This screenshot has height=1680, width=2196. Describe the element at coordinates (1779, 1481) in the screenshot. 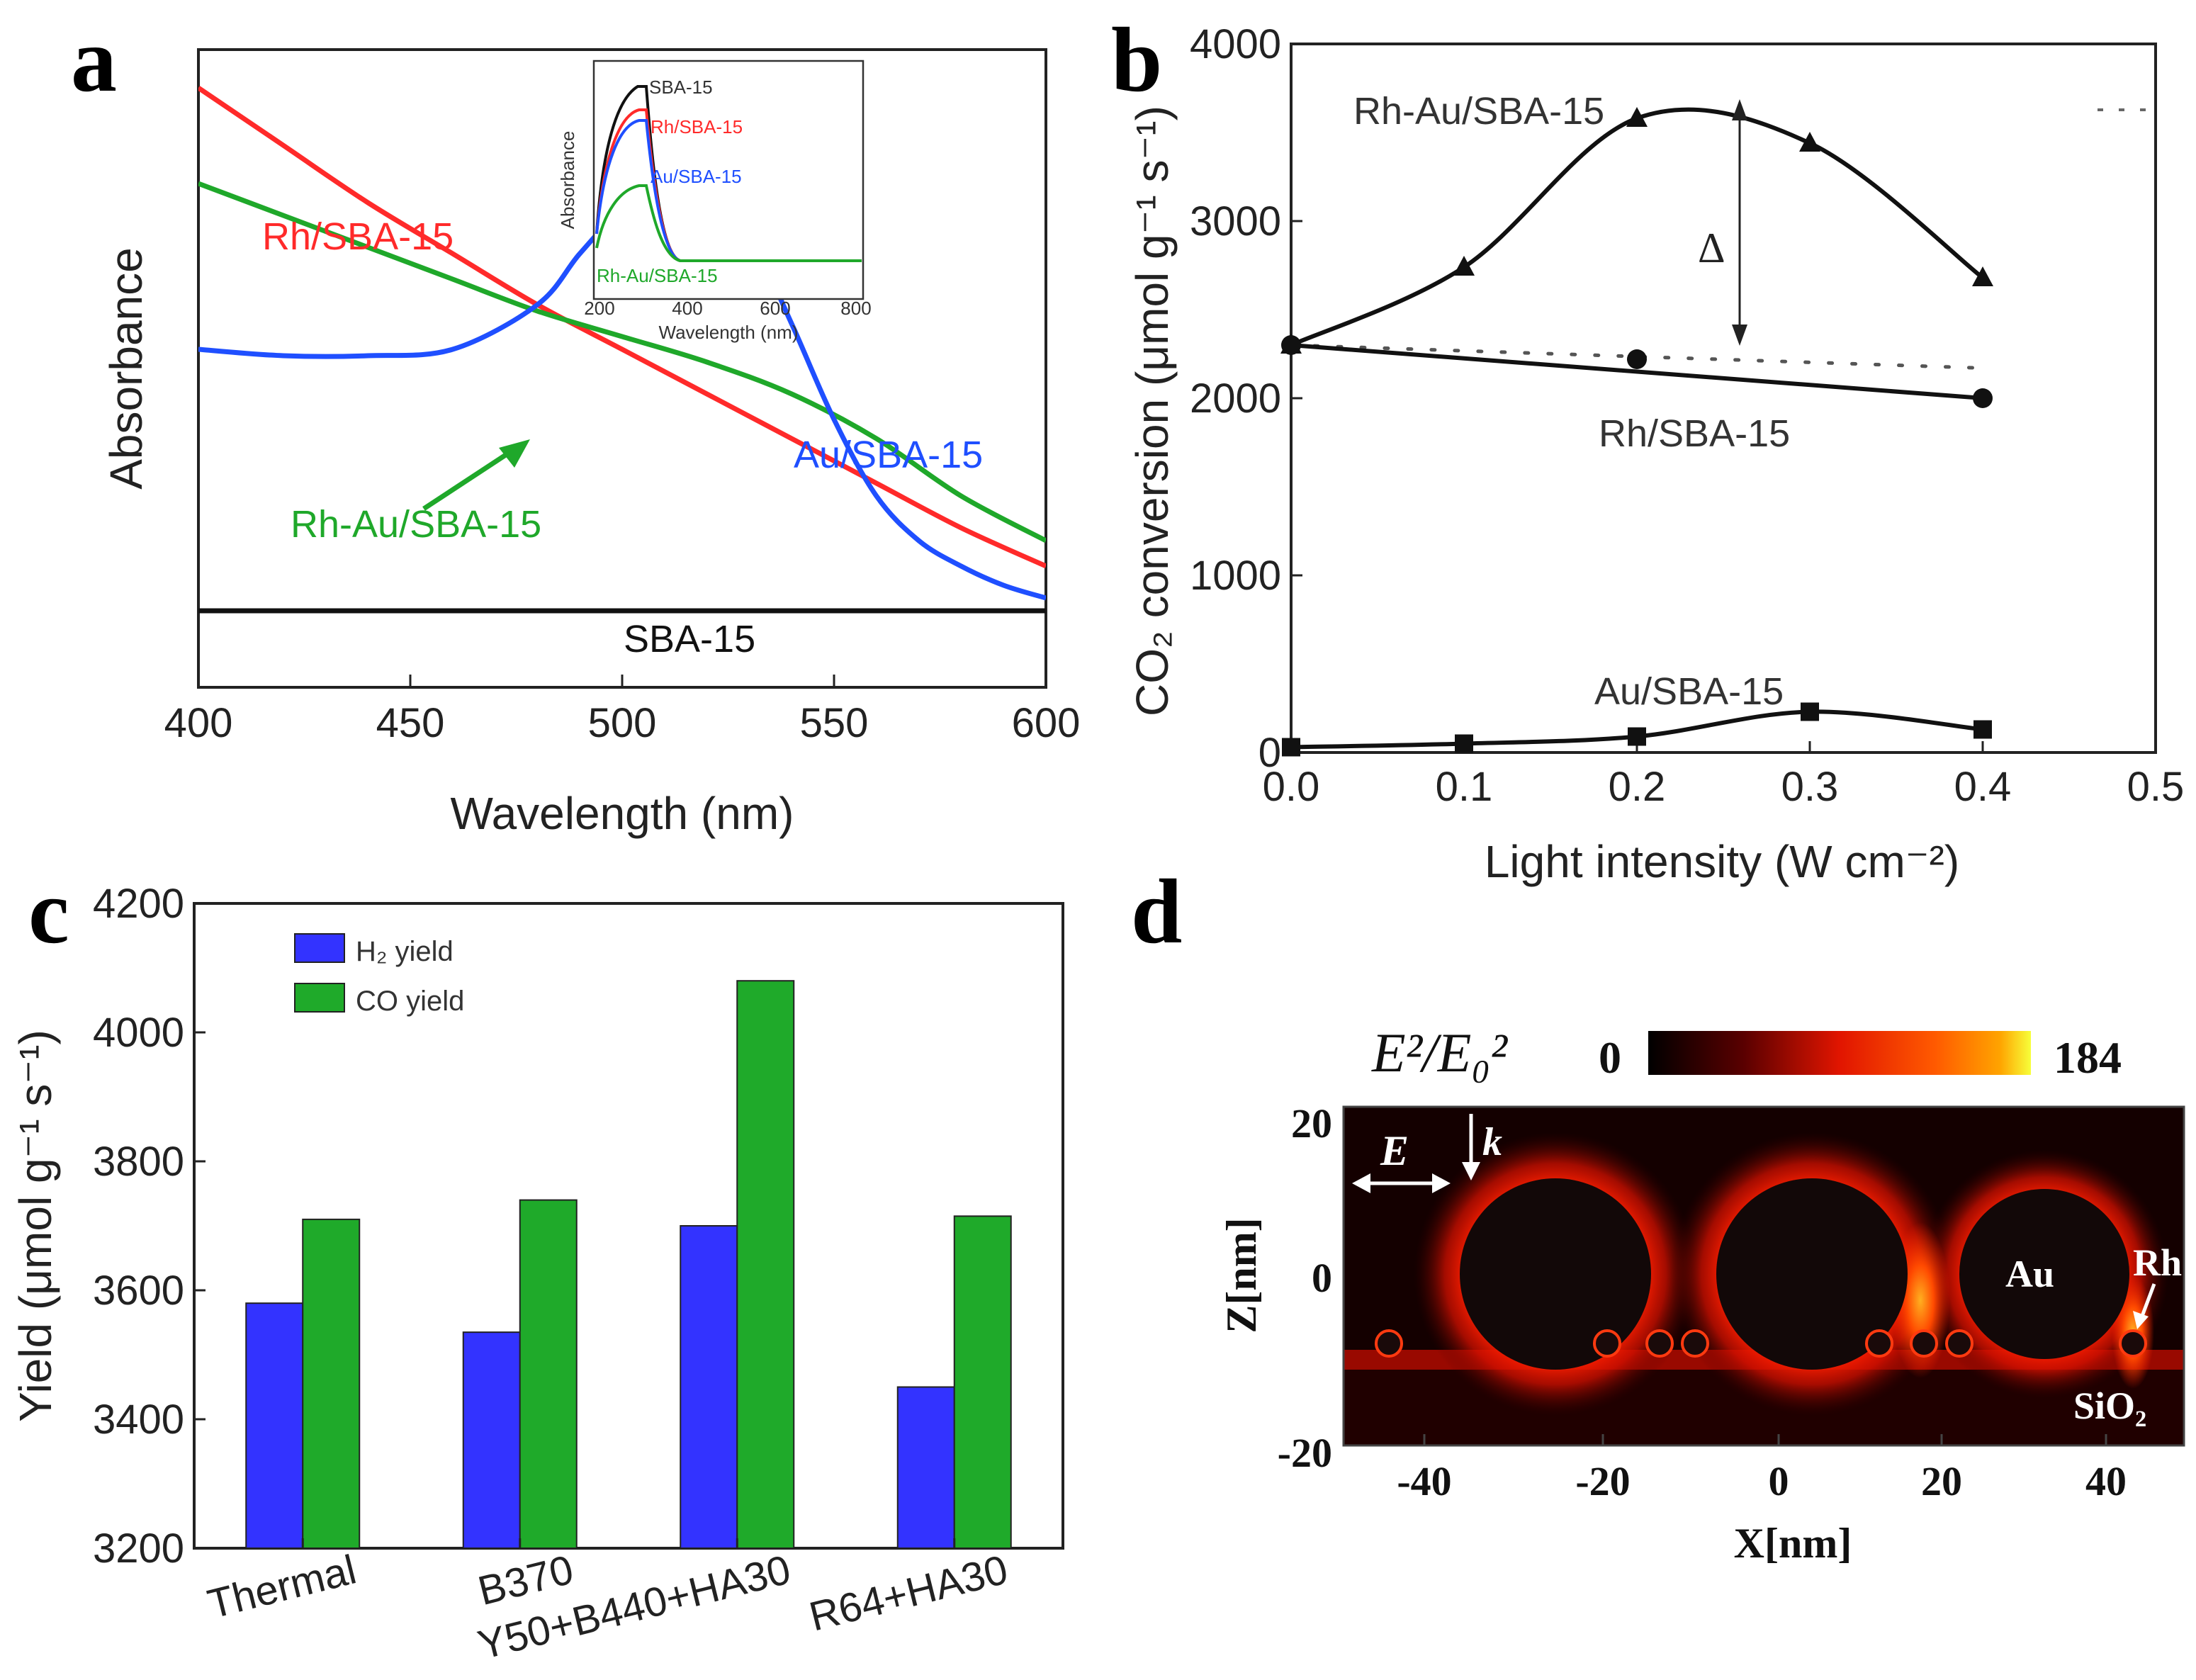

I see `panel-d-x-tick-label: 0` at that location.